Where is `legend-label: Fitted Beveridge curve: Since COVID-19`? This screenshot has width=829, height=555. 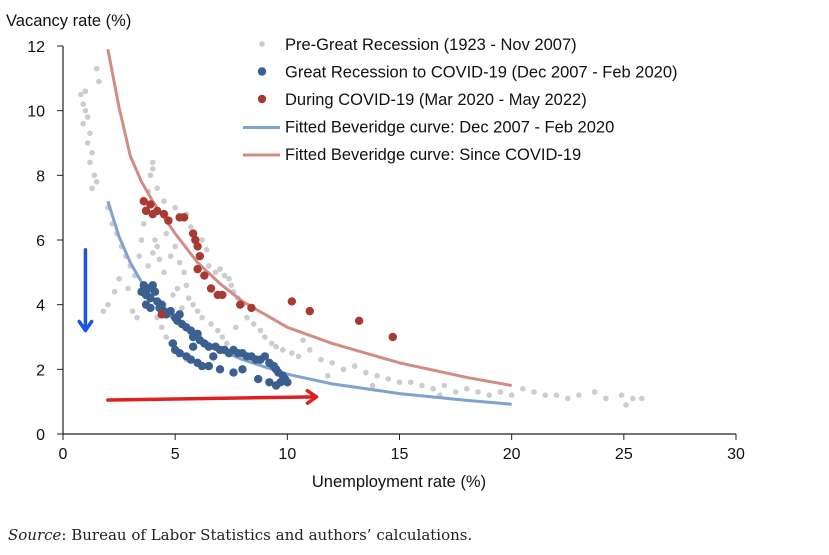 legend-label: Fitted Beveridge curve: Since COVID-19 is located at coordinates (433, 155).